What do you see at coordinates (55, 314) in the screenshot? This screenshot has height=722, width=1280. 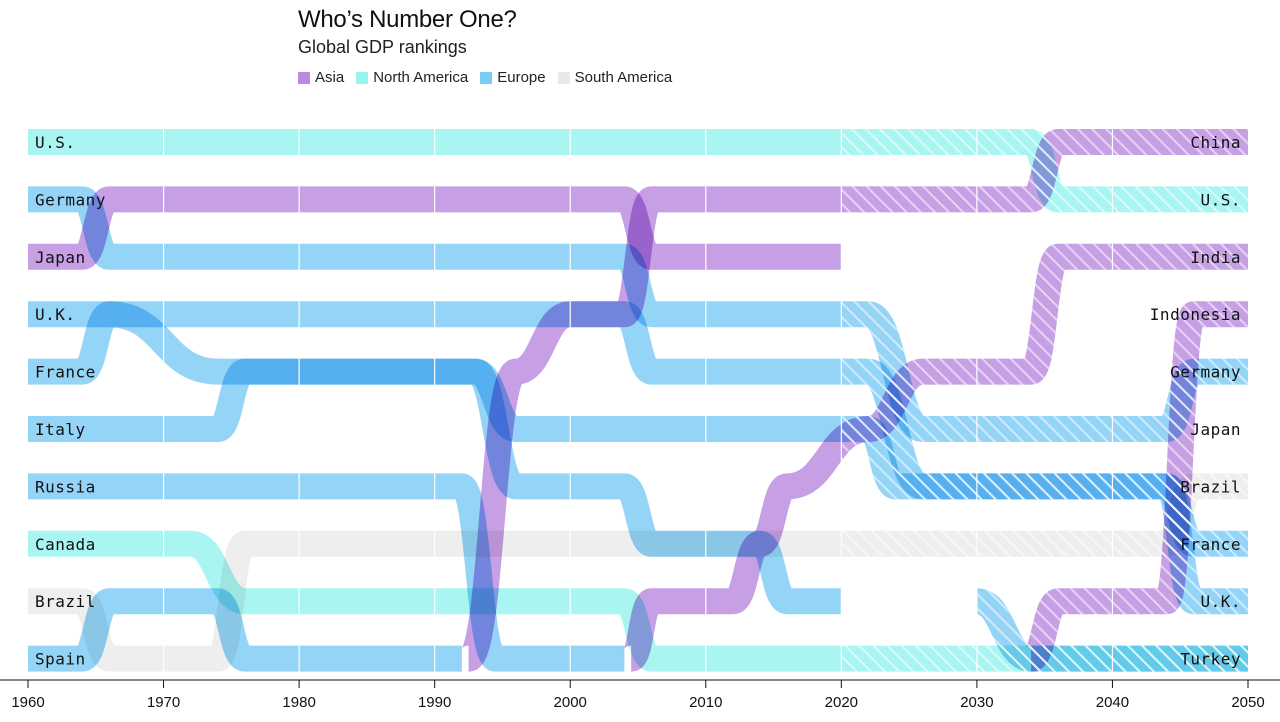 I see `left-label: U.K.` at bounding box center [55, 314].